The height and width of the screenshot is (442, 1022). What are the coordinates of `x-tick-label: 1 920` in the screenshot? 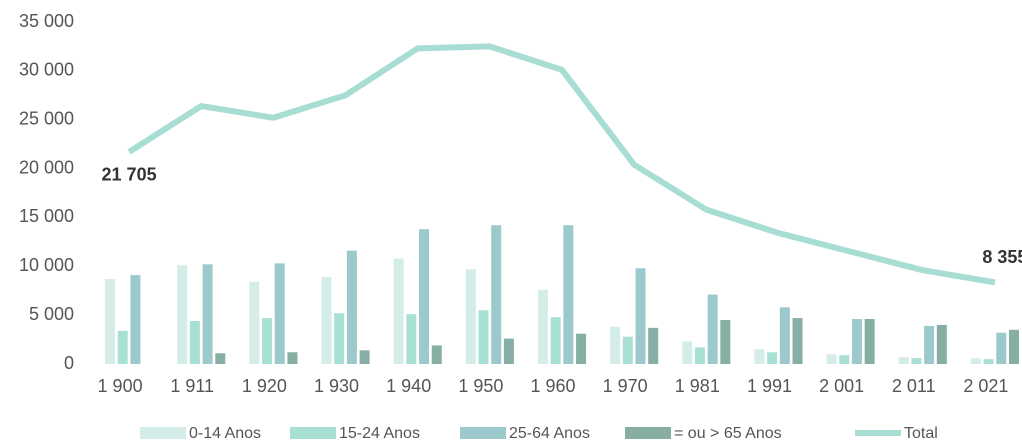 It's located at (264, 386).